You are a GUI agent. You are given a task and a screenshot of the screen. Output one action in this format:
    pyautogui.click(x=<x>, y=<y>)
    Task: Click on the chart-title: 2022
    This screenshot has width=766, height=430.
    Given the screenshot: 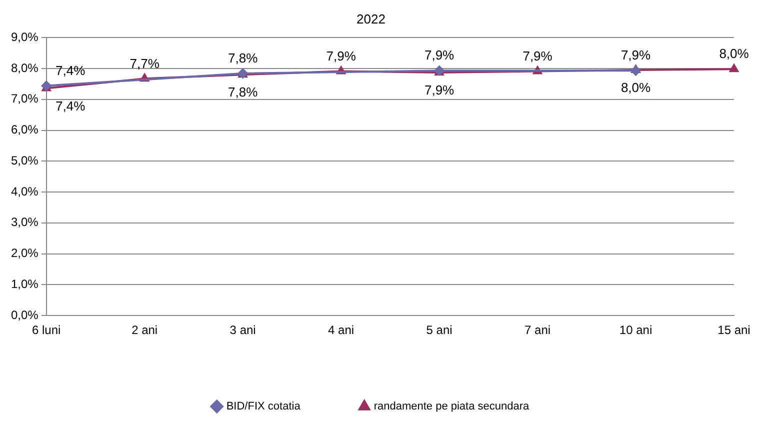 What is the action you would take?
    pyautogui.click(x=371, y=18)
    